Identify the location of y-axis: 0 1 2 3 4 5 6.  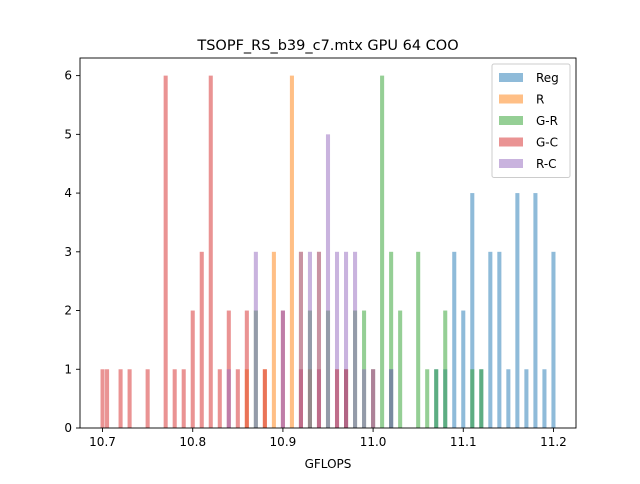
(72, 252).